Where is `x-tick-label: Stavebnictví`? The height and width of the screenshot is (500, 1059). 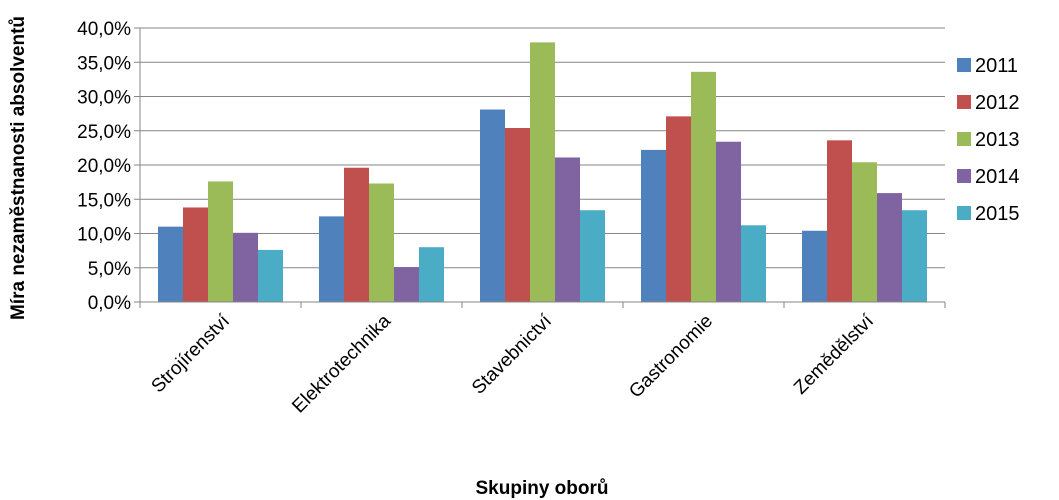 x-tick-label: Stavebnictví is located at coordinates (512, 354).